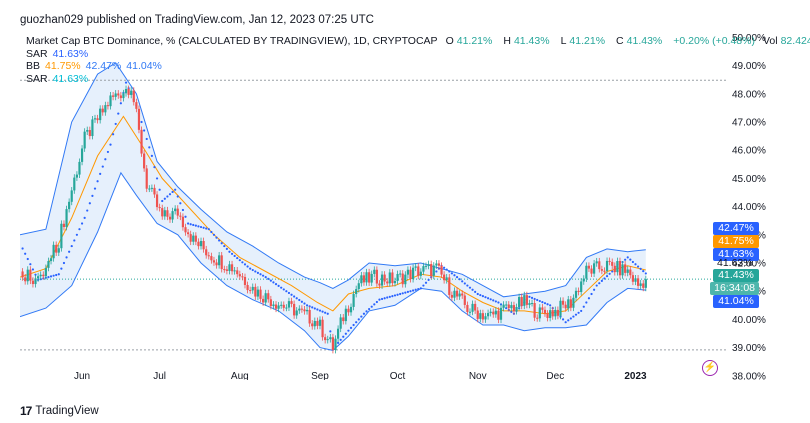  I want to click on y-tick-label: 47.00%, so click(749, 123).